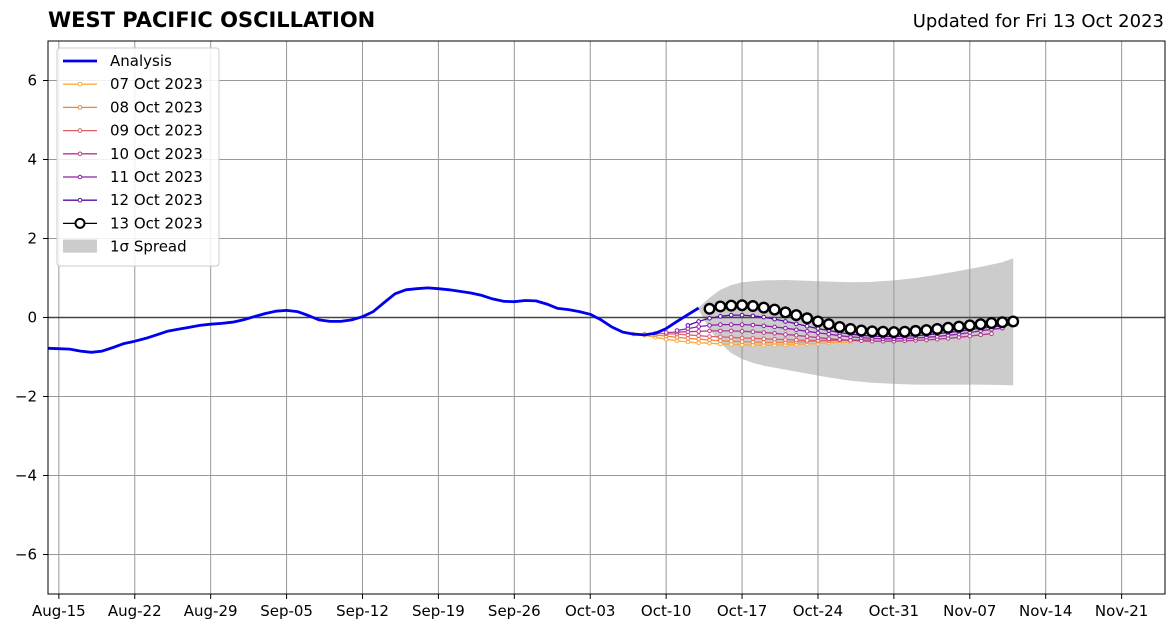  I want to click on x-tick-label: Sep-19, so click(438, 611).